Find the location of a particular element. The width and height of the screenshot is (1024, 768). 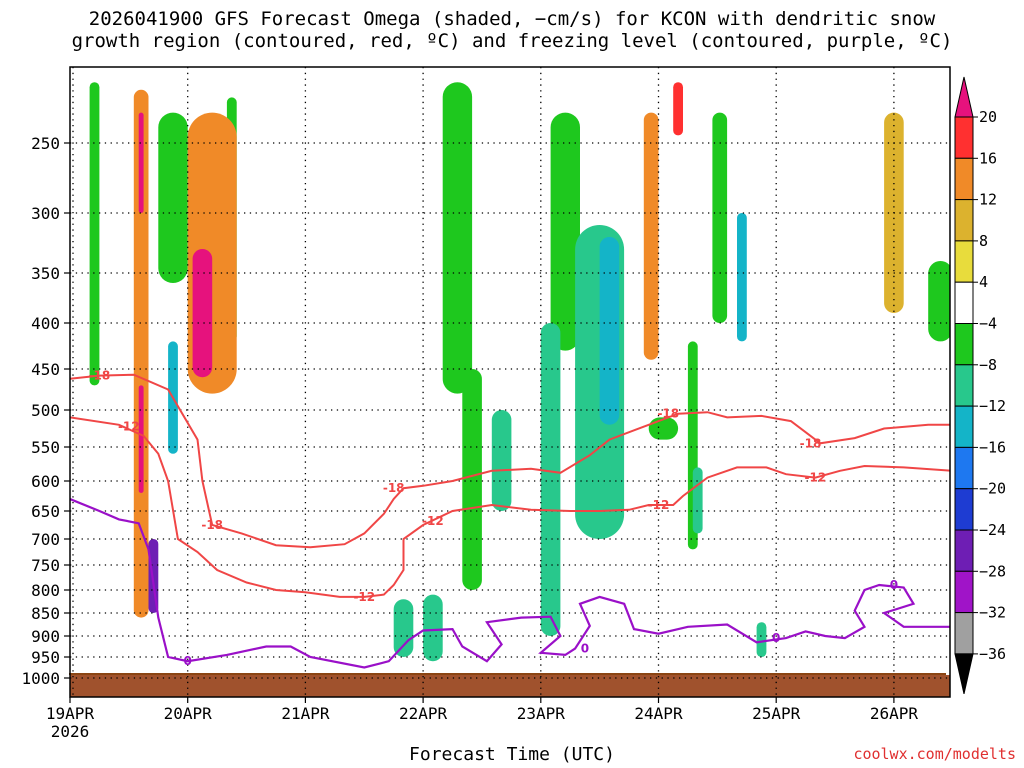

colorbar-label: 4 is located at coordinates (983, 282).